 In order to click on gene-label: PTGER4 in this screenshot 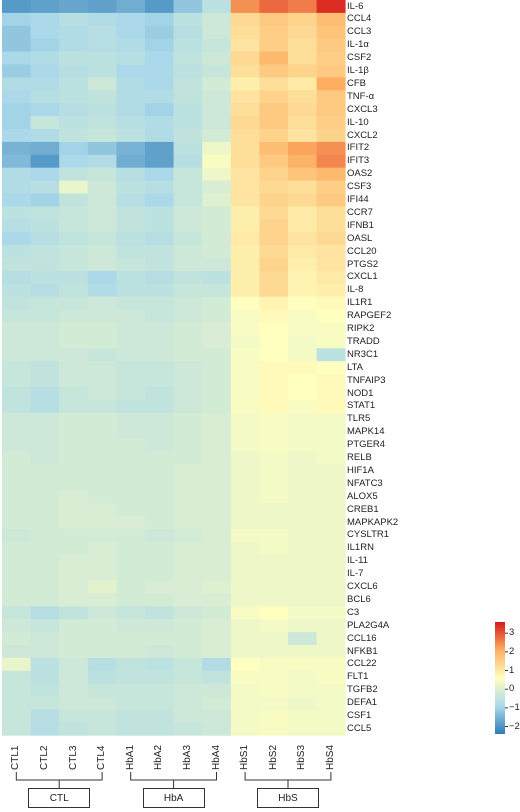, I will do `click(366, 445)`.